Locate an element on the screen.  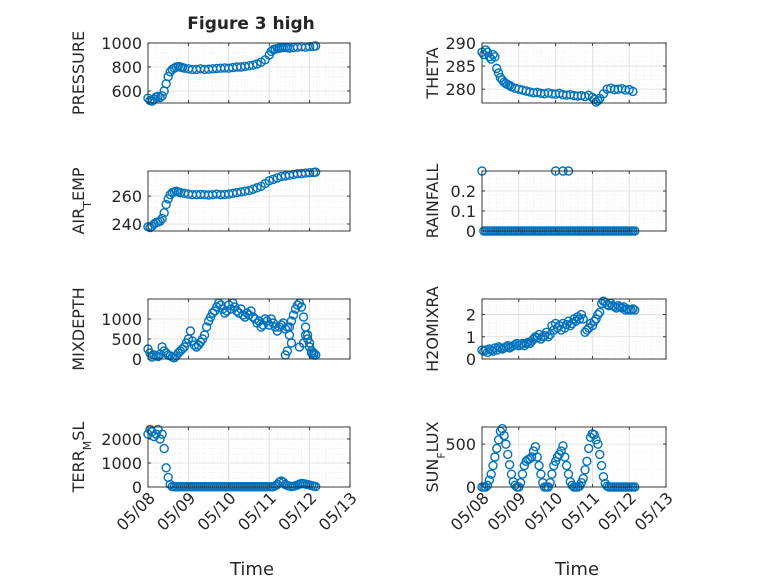
y-tick-label: 500 is located at coordinates (126, 339).